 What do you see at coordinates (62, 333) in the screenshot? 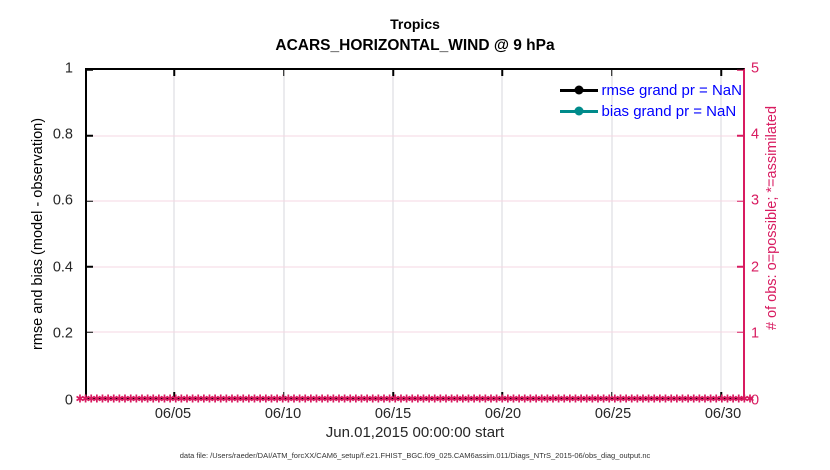
I see `y-left-tick-label: 0.2` at bounding box center [62, 333].